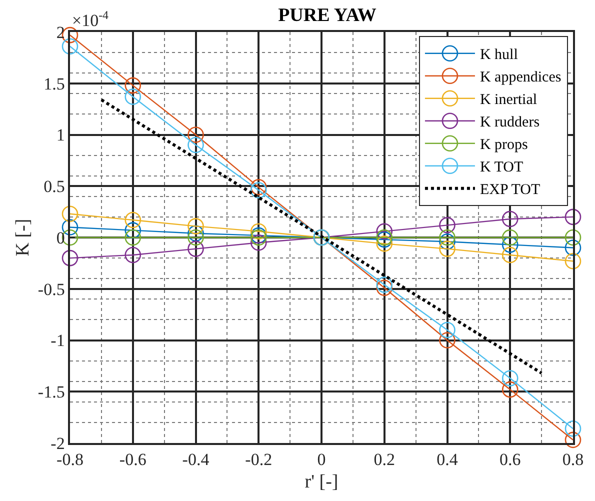  I want to click on x-tick-label: -0.8, so click(70, 460).